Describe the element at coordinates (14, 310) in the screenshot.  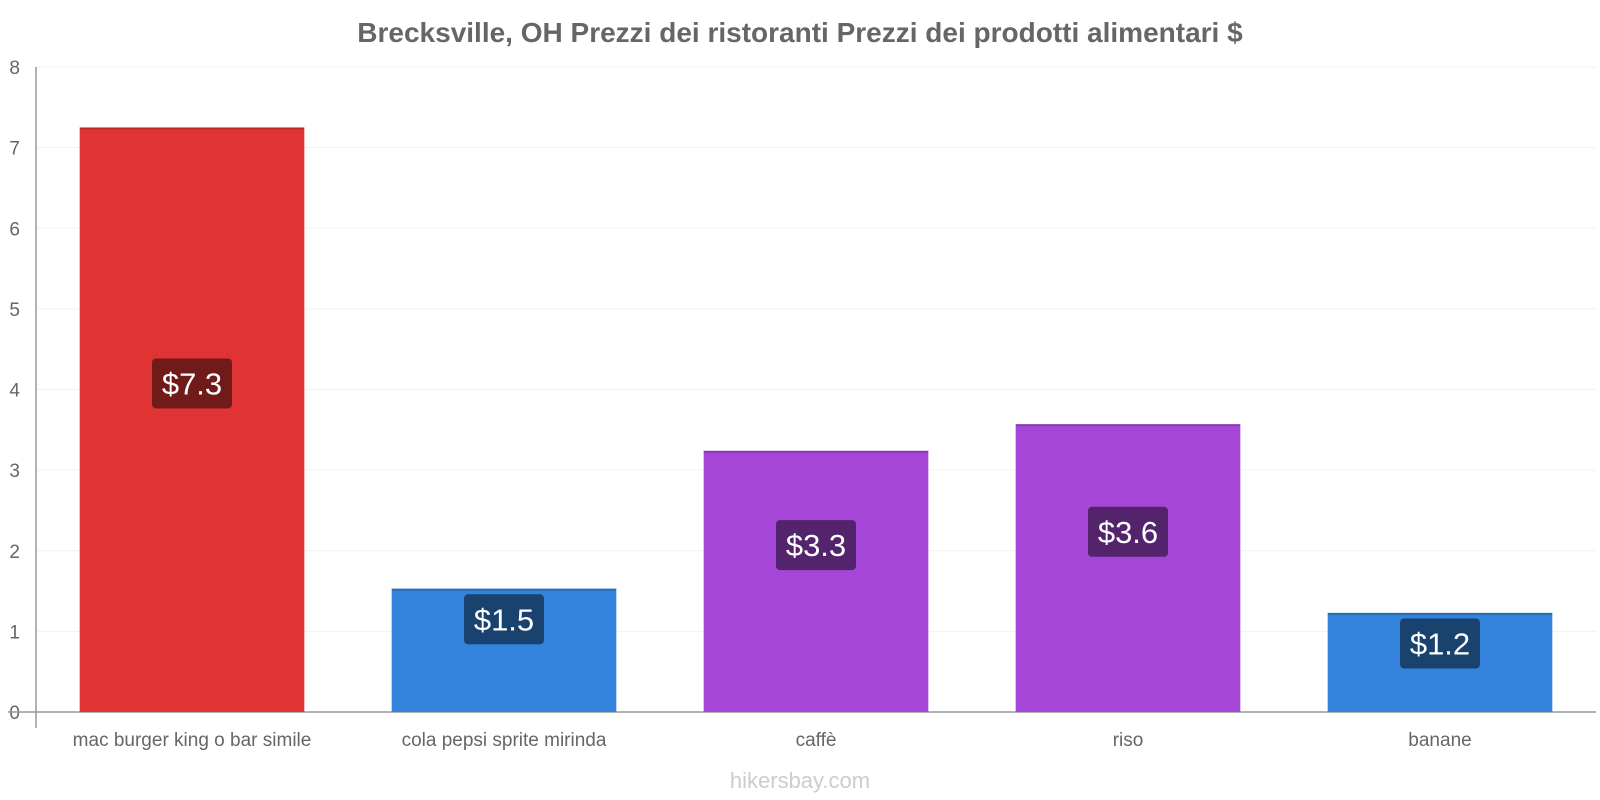
I see `y-tick-label: 5` at that location.